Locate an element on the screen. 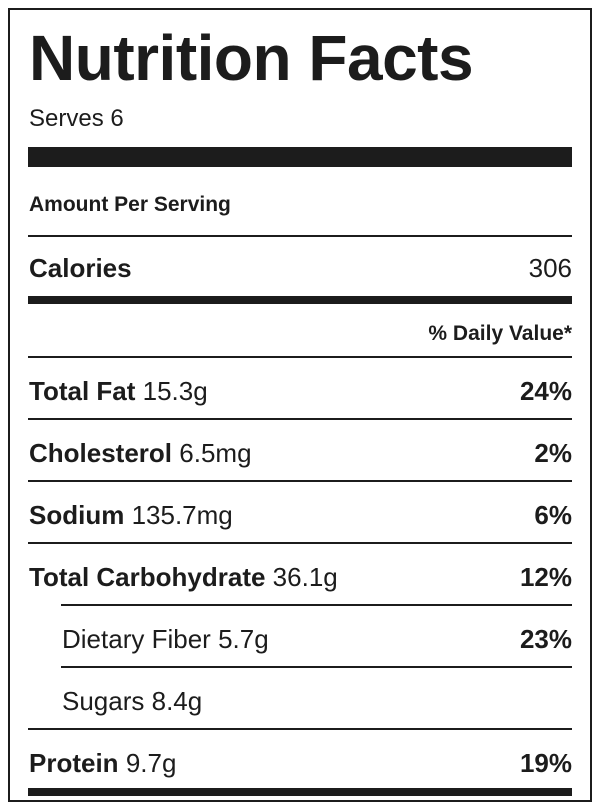 The image size is (602, 812). nutrient-name: Protein is located at coordinates (74, 763).